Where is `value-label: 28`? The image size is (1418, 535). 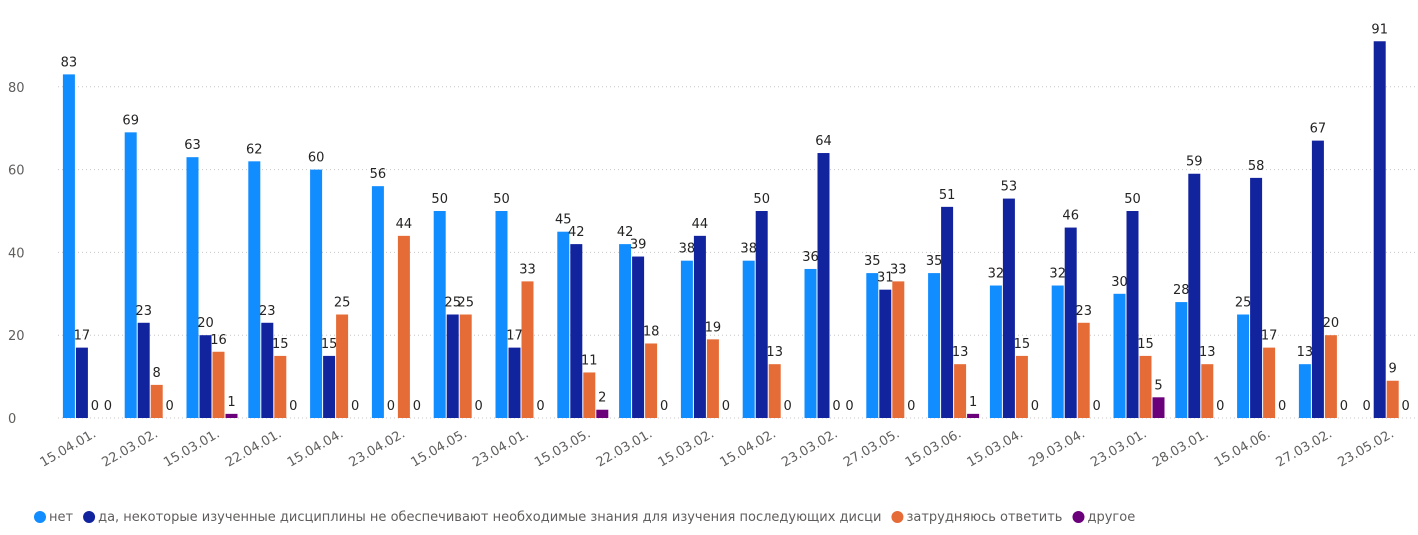 value-label: 28 is located at coordinates (1181, 290).